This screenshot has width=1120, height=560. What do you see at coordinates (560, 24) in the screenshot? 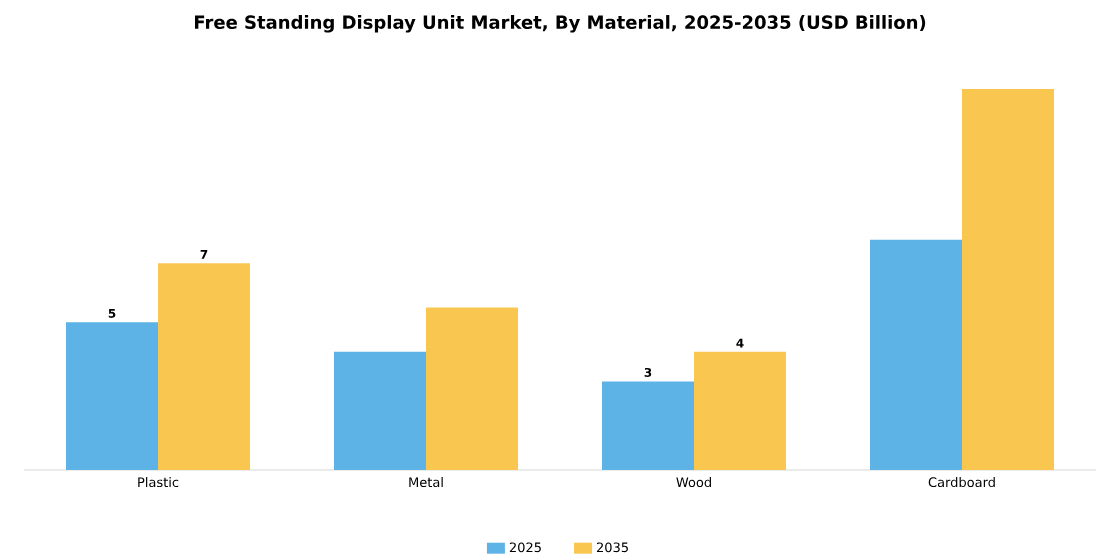
I see `chart-title: Free Standing Display Unit Market, By Material, 2025-2035 (USD Billion)` at bounding box center [560, 24].